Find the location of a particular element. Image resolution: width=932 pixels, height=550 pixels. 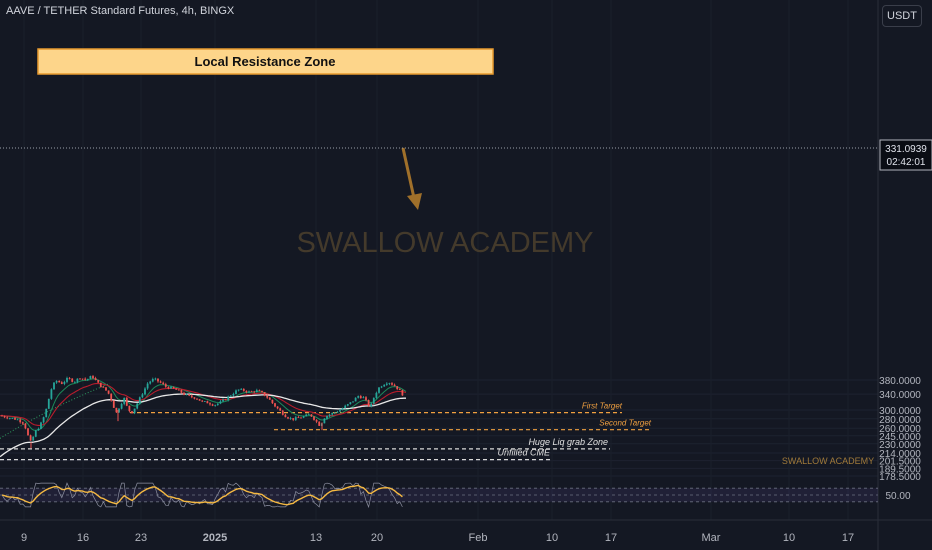

x-tick-label: 16 is located at coordinates (83, 538).